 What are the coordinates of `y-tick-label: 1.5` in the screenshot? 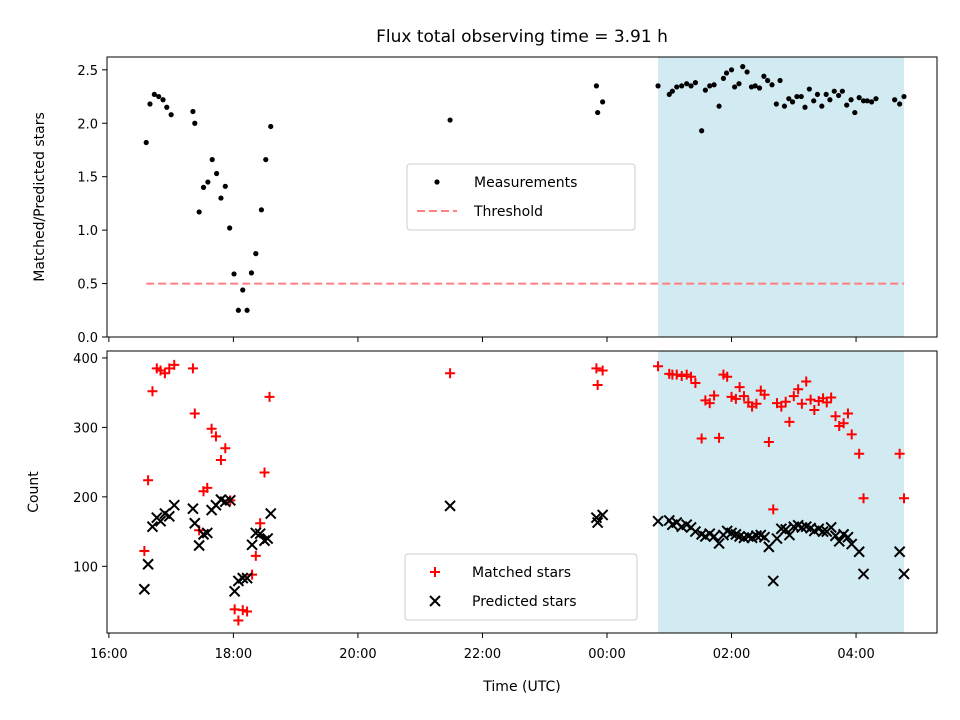 It's located at (87, 178).